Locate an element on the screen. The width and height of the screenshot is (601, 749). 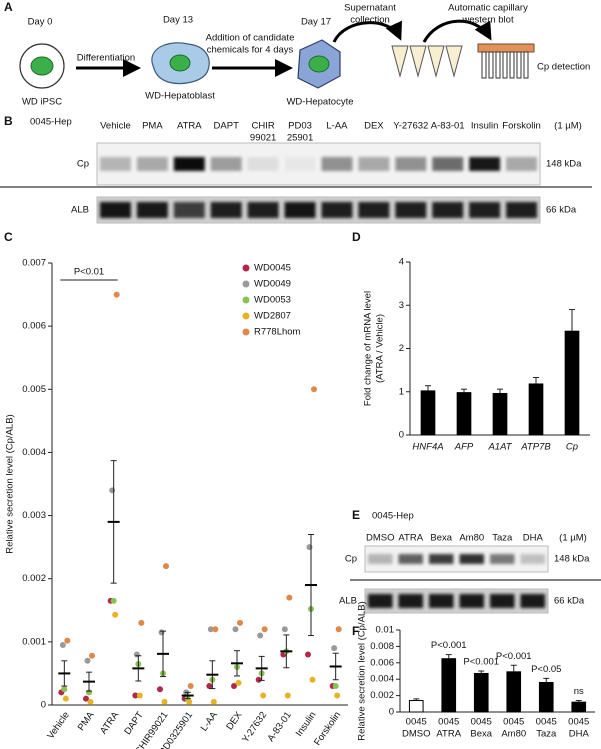
x-tick-label: PMA is located at coordinates (86, 721).